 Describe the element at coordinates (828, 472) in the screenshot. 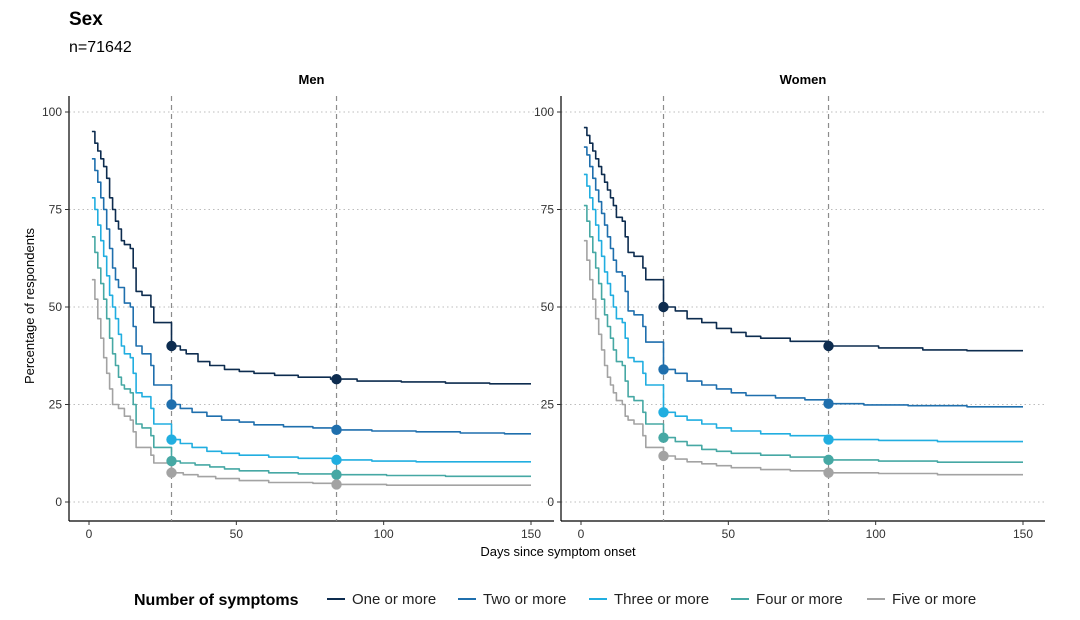

I see `panel-women-point-day-84-five-or-more` at that location.